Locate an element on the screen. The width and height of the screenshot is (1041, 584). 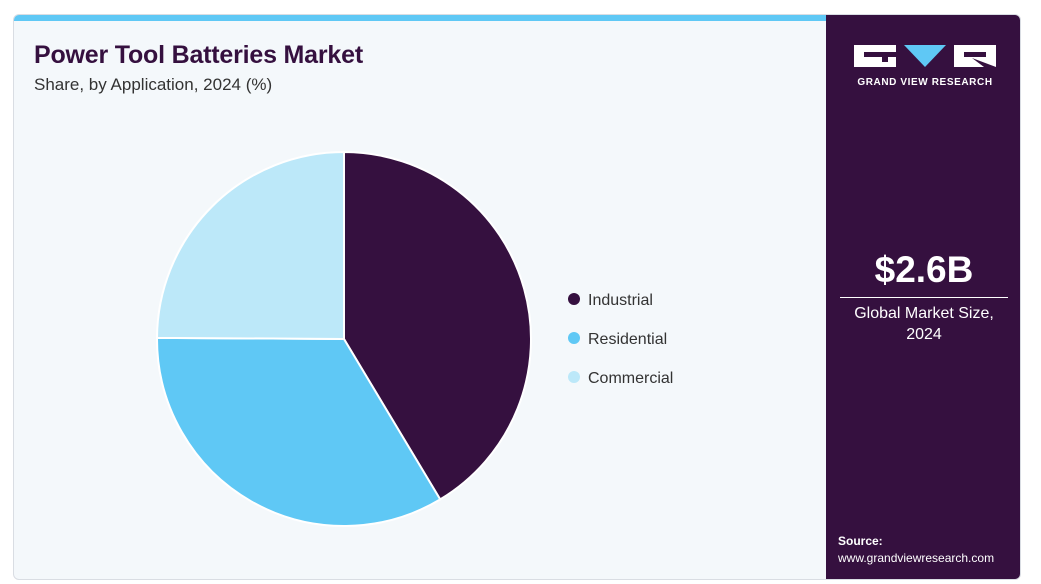
grand-view-research-logo: GRAND VIEW RESEARCH is located at coordinates (925, 64).